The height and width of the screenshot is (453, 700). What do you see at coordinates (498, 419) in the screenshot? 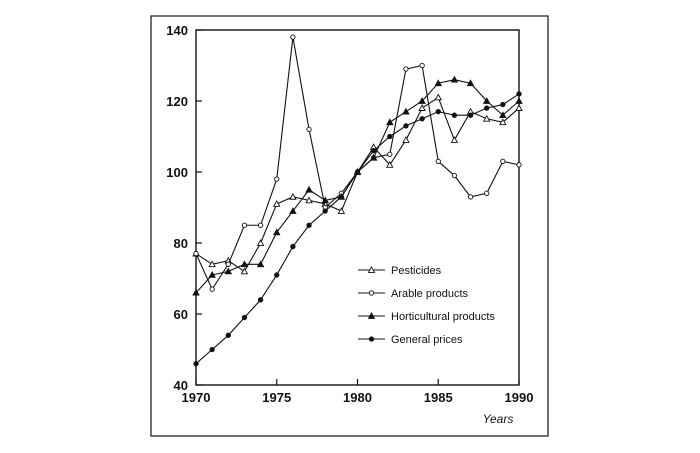
I see `x-axis-label: Years` at bounding box center [498, 419].